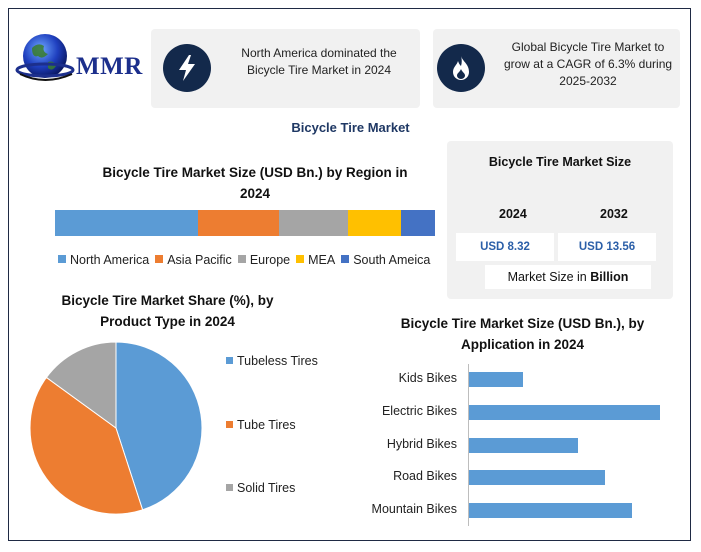 The width and height of the screenshot is (701, 552). I want to click on page-title: Bicycle Tire Market, so click(350, 127).